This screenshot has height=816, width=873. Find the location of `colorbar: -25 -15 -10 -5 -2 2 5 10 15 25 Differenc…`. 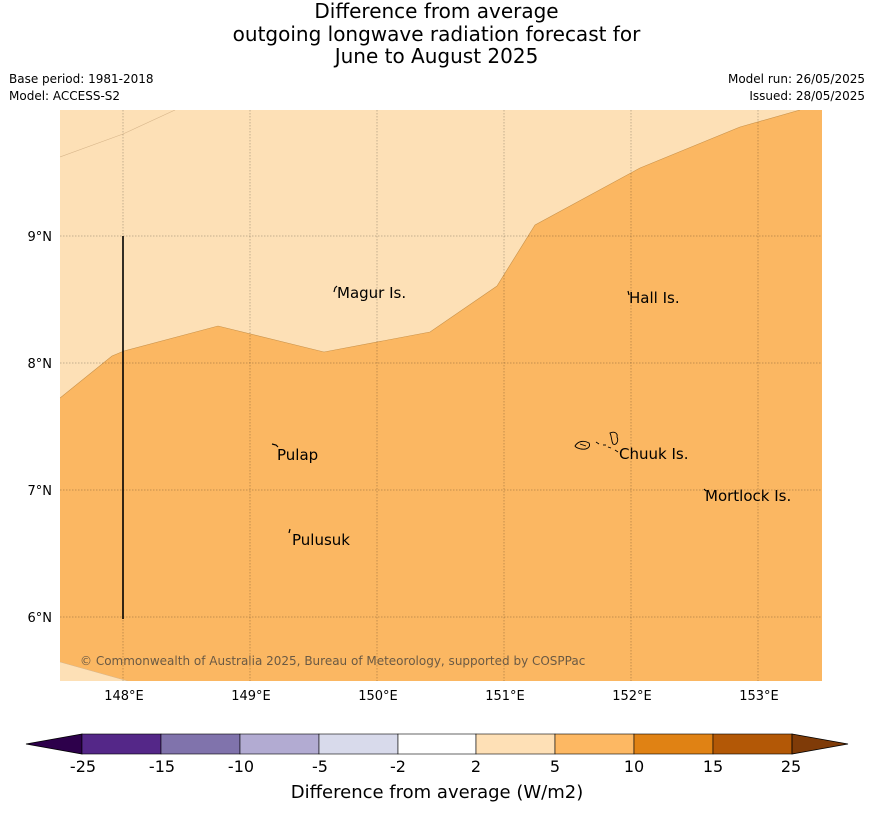

colorbar: -25 -15 -10 -5 -2 2 5 10 15 25 Differenc… is located at coordinates (437, 768).